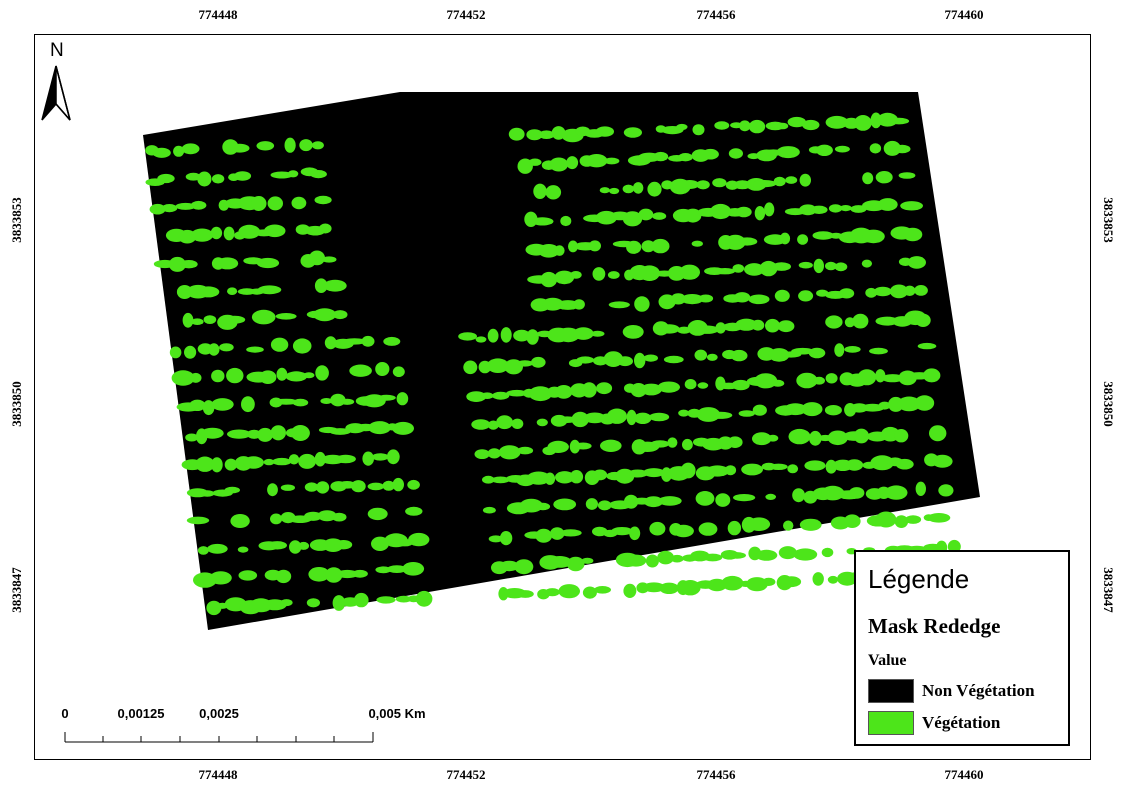 The image size is (1123, 794). I want to click on legend-field-name: Value, so click(887, 660).